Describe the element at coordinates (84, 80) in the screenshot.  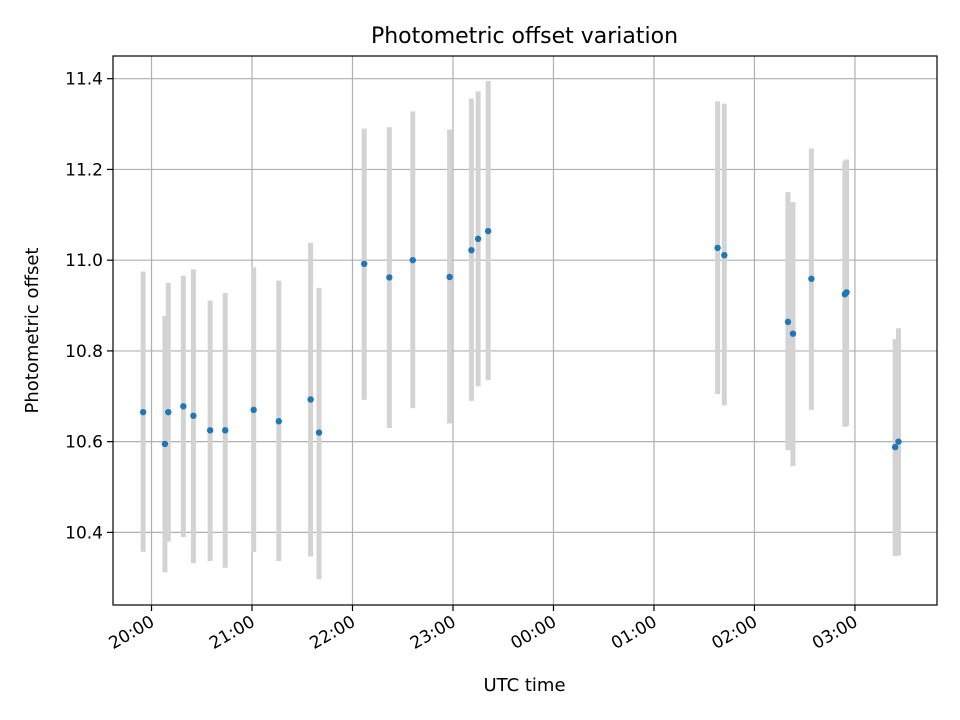
I see `y-tick-label: 11.4` at that location.